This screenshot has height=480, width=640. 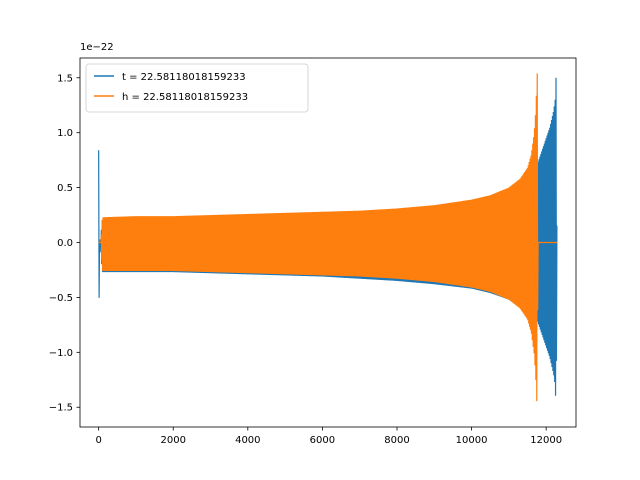 What do you see at coordinates (322, 440) in the screenshot?
I see `x-tick-label: 6000` at bounding box center [322, 440].